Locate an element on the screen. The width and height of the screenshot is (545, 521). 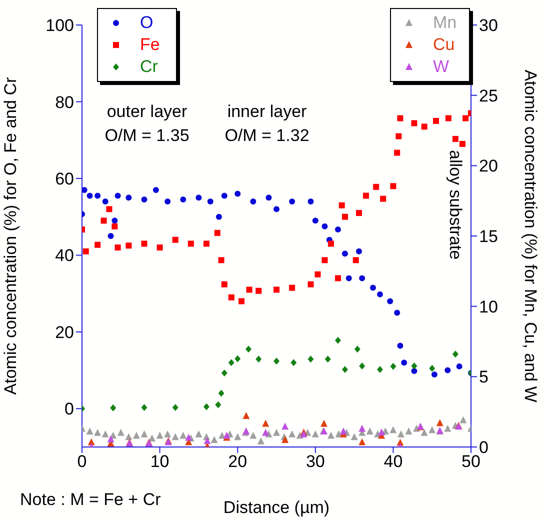
x-tick-label: 0 is located at coordinates (82, 462).